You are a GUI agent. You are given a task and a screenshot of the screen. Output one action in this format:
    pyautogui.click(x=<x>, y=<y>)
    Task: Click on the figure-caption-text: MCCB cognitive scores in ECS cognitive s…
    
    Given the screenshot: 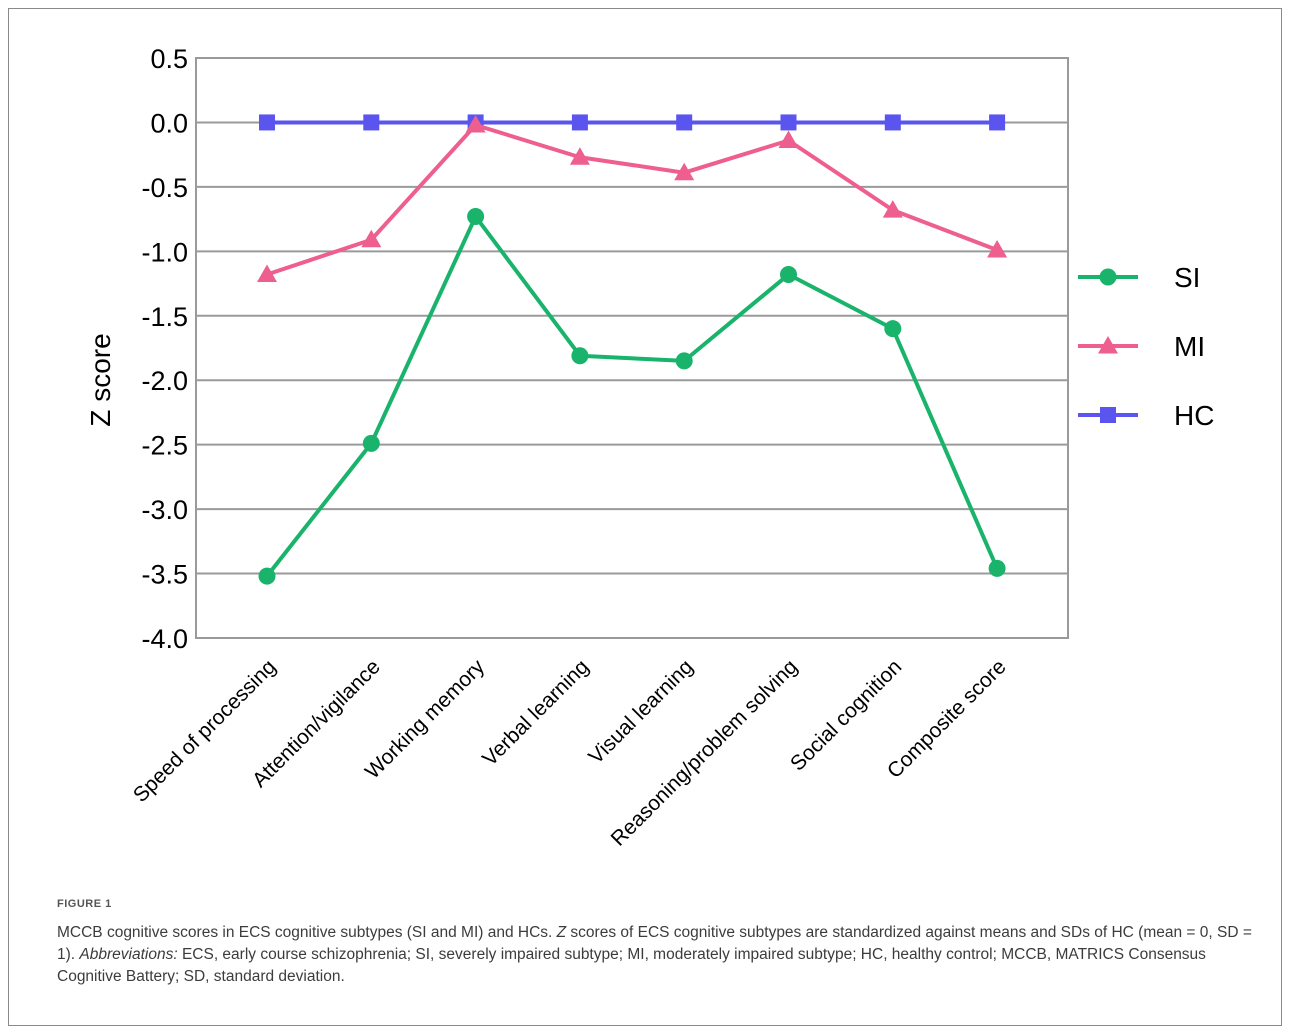 What is the action you would take?
    pyautogui.click(x=657, y=955)
    